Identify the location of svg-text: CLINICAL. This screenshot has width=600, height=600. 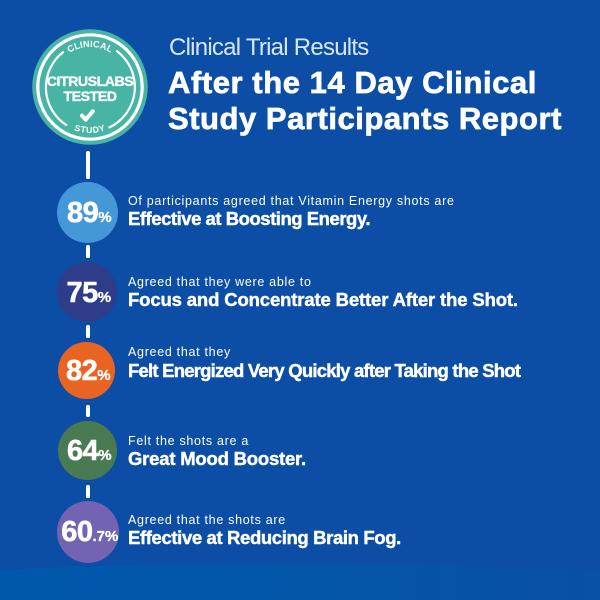
(90, 47).